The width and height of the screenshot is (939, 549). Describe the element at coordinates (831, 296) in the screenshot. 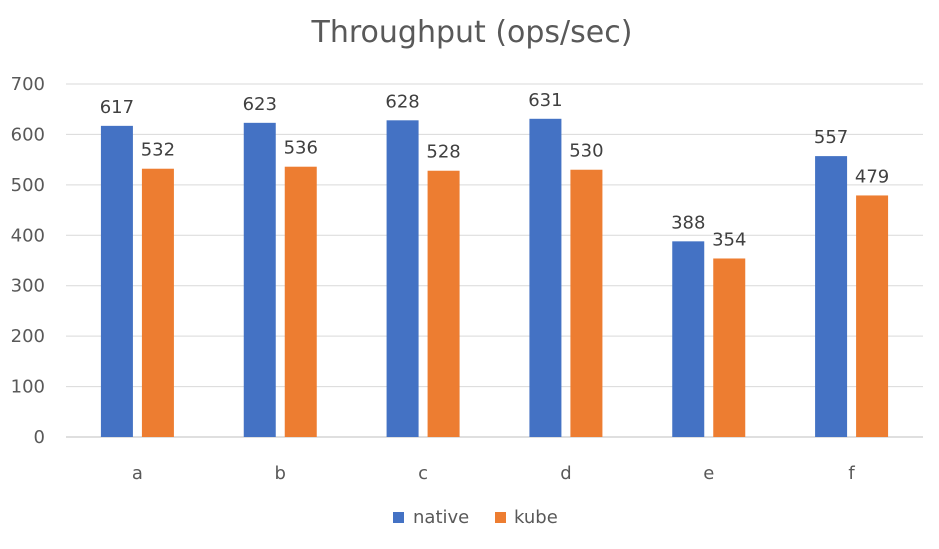

I see `bar-native-f` at that location.